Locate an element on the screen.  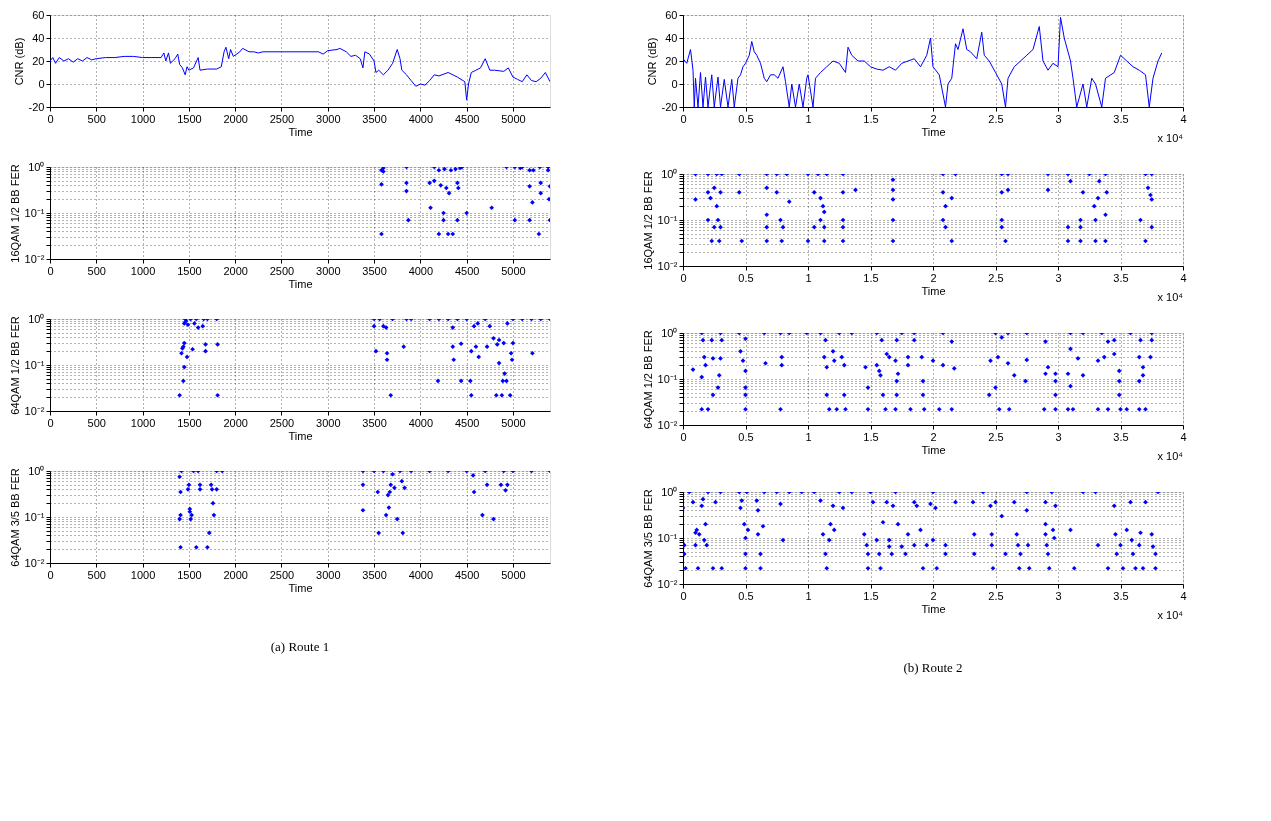
x-tick-label: 3 is located at coordinates (1058, 595).